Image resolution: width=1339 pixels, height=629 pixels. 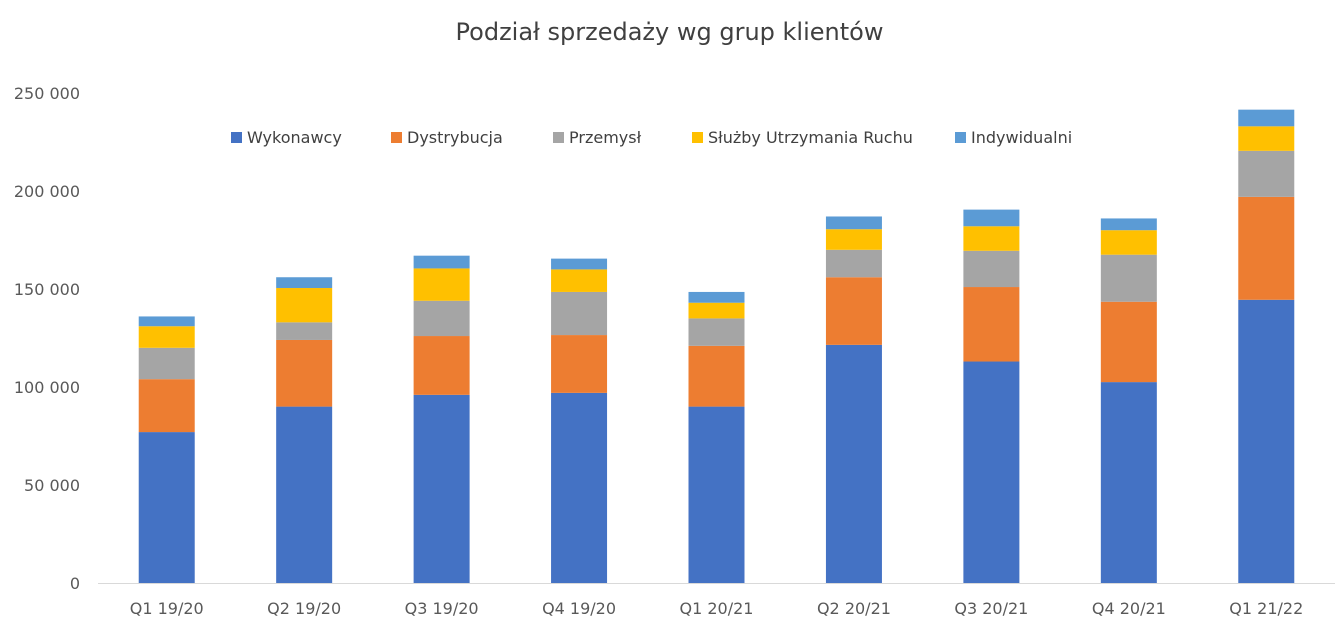 What do you see at coordinates (47, 191) in the screenshot?
I see `y-tick-label: 200 000` at bounding box center [47, 191].